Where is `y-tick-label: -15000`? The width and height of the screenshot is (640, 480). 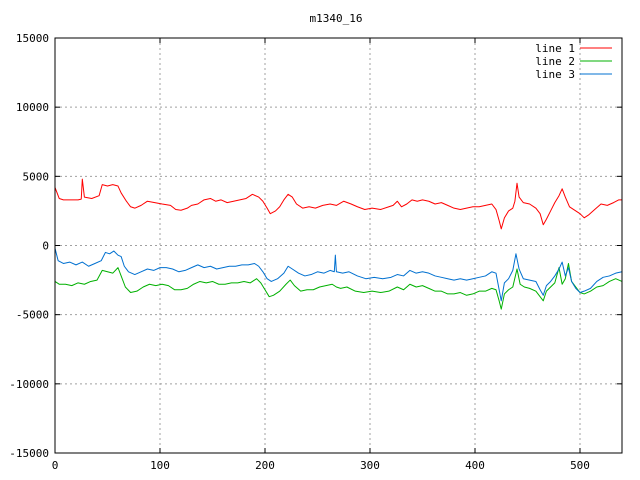
y-tick-label: -15000 is located at coordinates (29, 453).